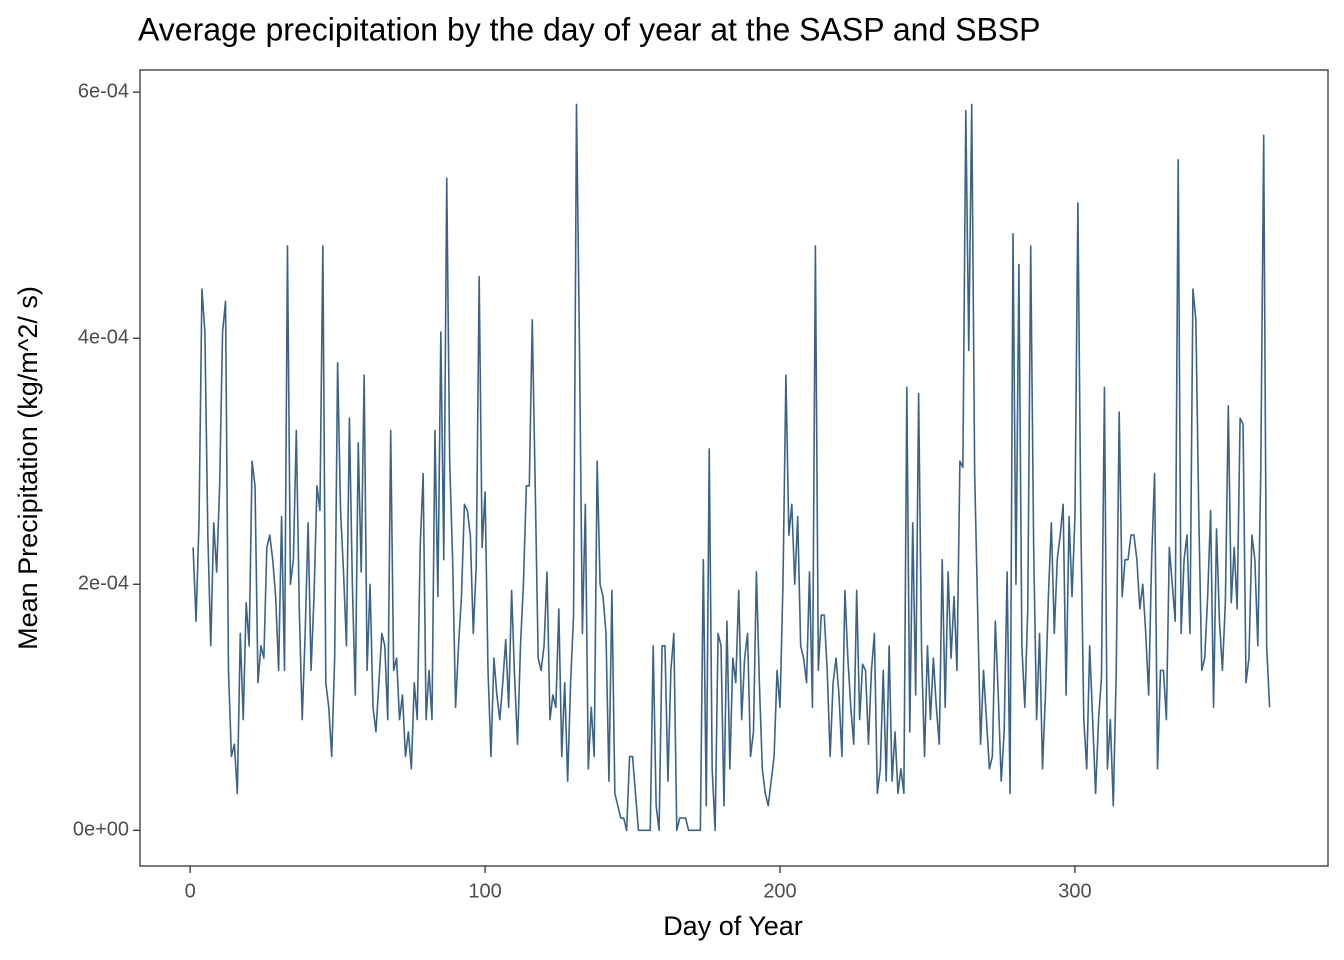 The image size is (1344, 960). I want to click on y-tick-label: 2e-04, so click(103, 584).